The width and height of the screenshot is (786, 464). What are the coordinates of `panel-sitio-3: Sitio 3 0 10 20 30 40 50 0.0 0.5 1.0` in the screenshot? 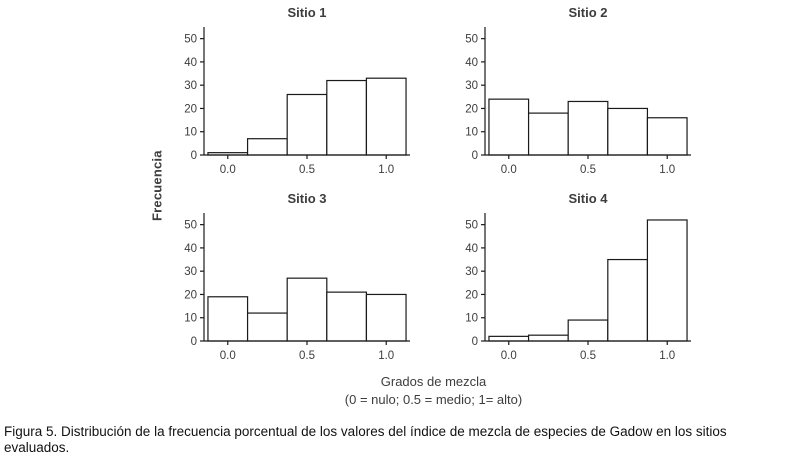 It's located at (293, 279).